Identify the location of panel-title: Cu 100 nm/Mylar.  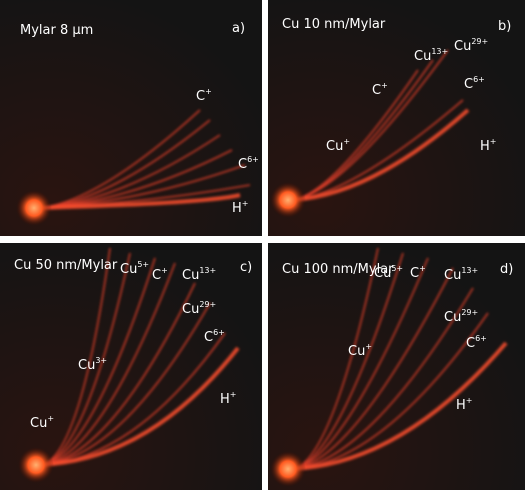
(338, 269).